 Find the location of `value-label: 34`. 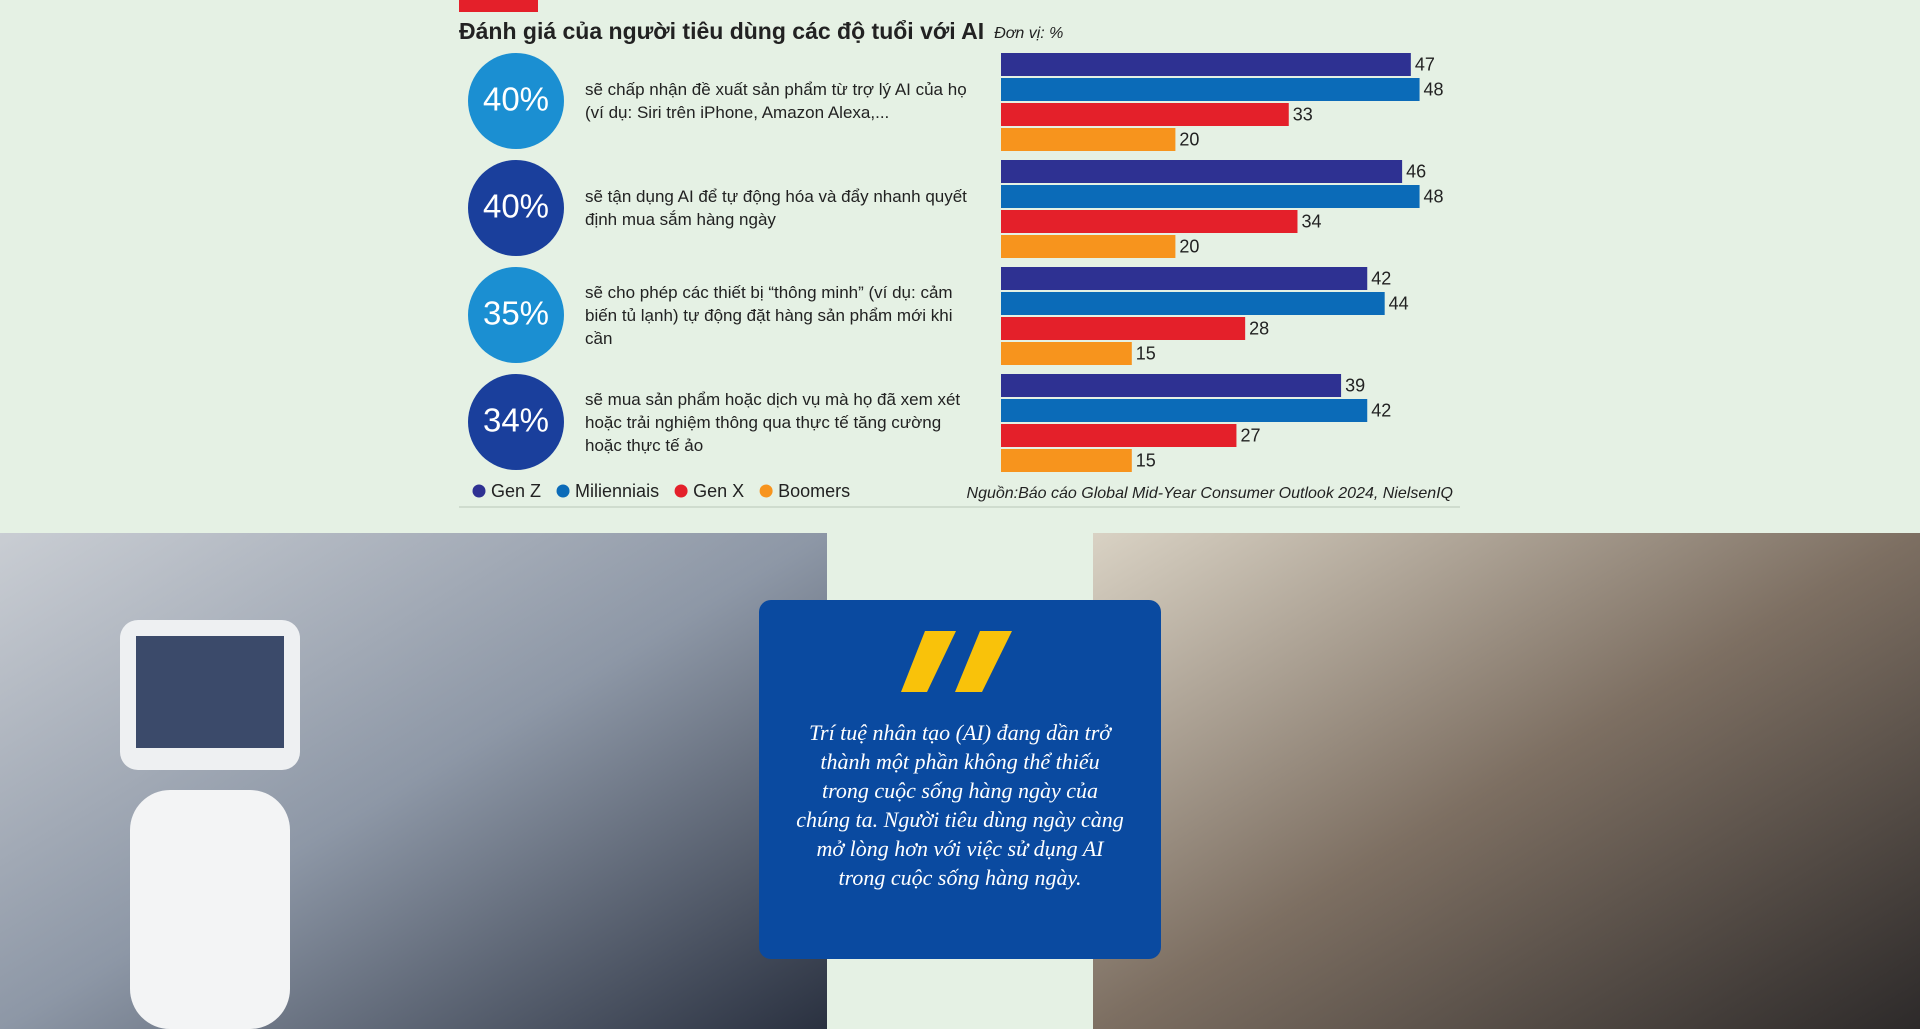

value-label: 34 is located at coordinates (1311, 221).